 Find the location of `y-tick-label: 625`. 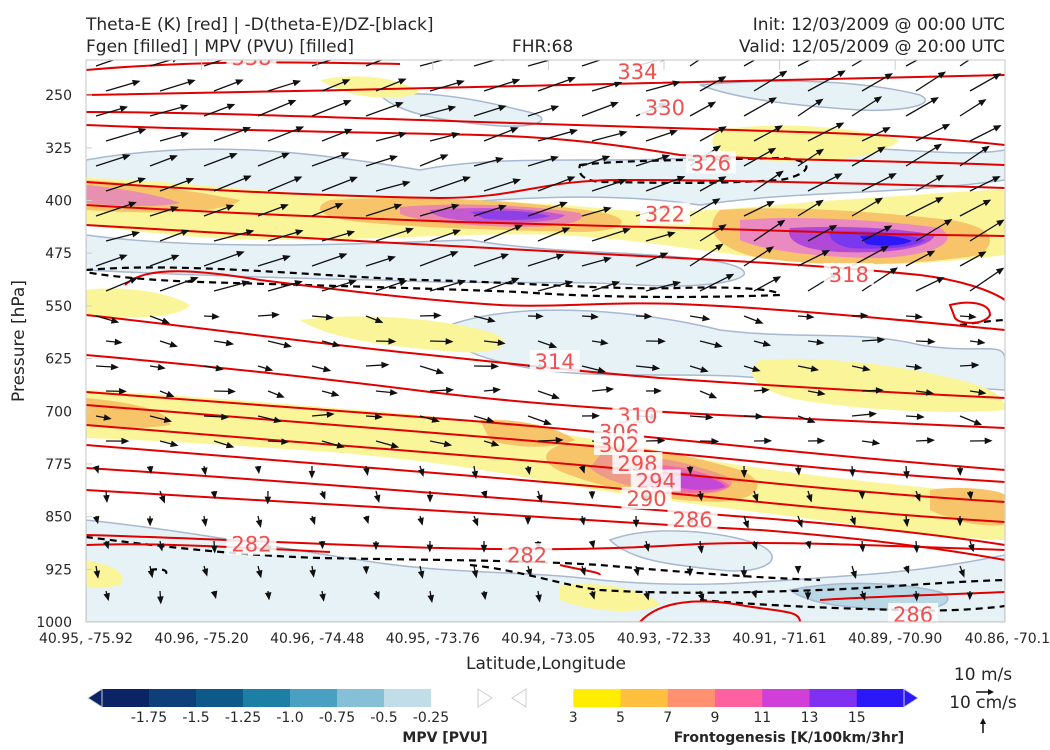

y-tick-label: 625 is located at coordinates (58, 360).